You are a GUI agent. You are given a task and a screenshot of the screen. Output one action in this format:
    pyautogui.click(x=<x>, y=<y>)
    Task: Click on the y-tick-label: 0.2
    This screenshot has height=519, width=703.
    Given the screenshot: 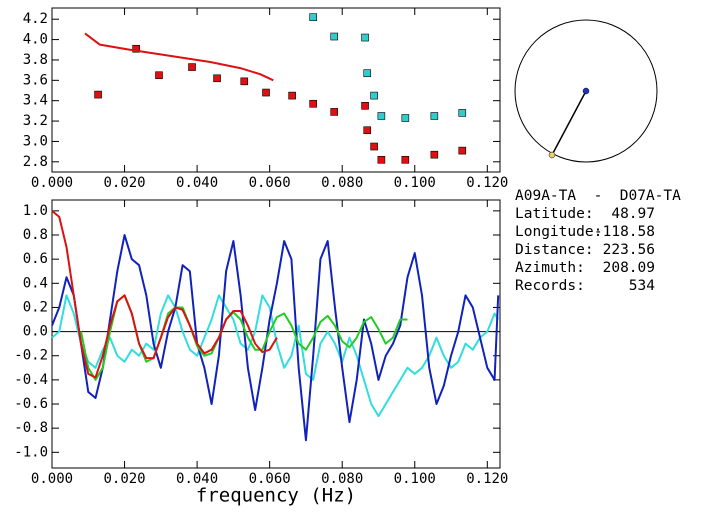 What is the action you would take?
    pyautogui.click(x=35, y=307)
    